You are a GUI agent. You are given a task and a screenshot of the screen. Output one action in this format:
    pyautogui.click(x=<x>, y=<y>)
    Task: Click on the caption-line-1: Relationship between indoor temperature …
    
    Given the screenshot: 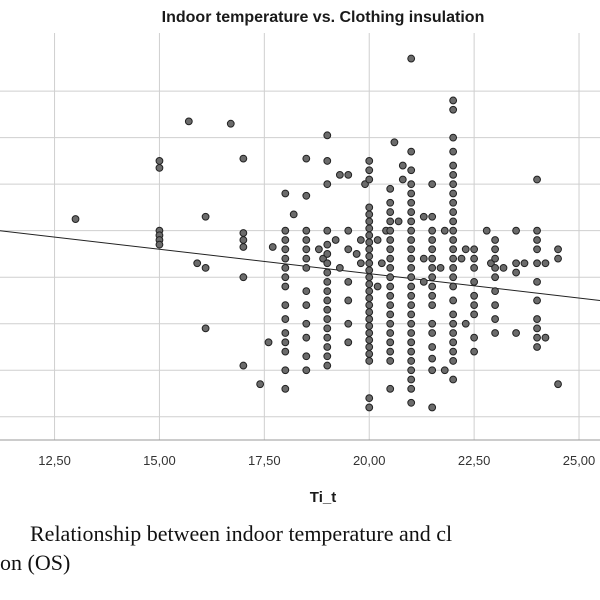 What is the action you would take?
    pyautogui.click(x=241, y=533)
    